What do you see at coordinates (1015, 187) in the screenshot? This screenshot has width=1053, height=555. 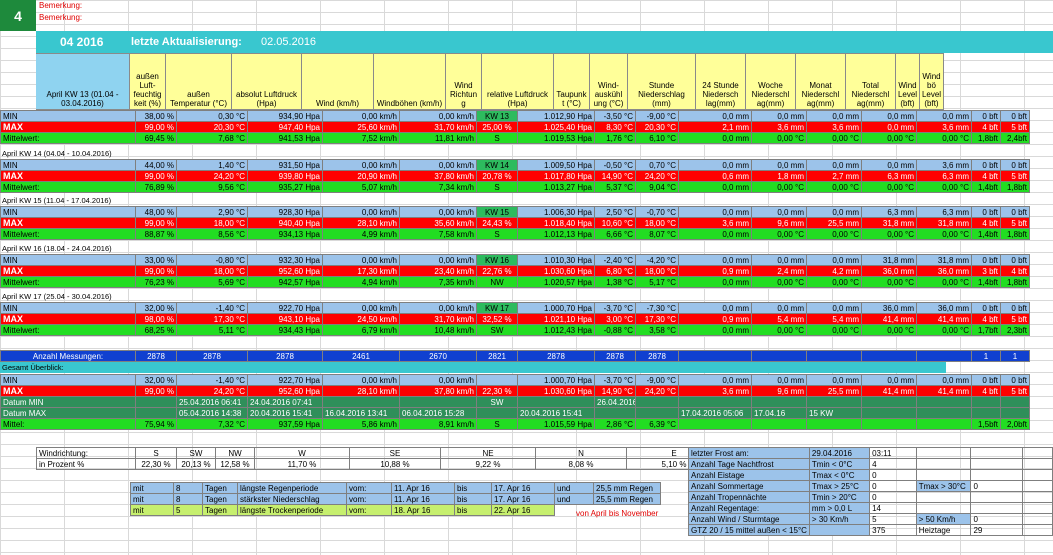 I see `table-cell: 1,8bft` at bounding box center [1015, 187].